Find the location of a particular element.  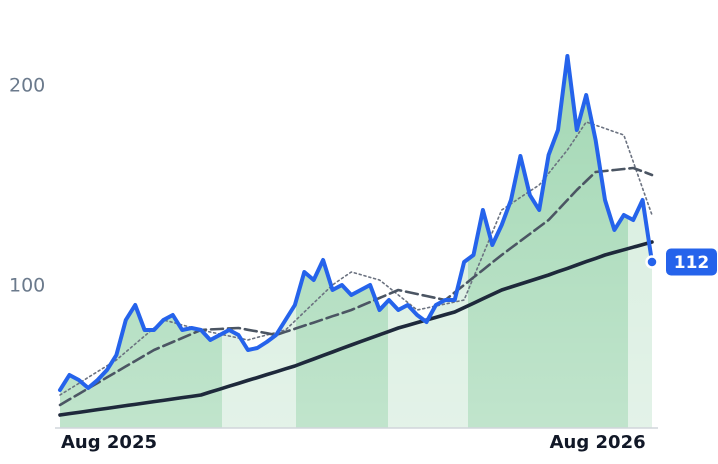

x-tick-label: Aug 2026 is located at coordinates (598, 442).